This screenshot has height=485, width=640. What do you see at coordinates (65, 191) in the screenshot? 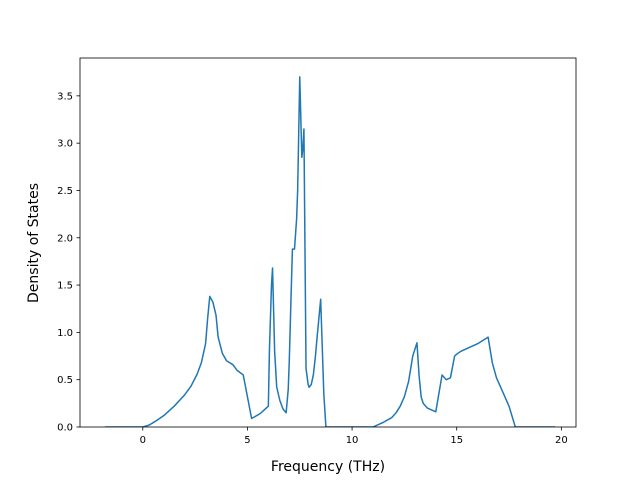
I see `y-tick-label: 2.5` at bounding box center [65, 191].